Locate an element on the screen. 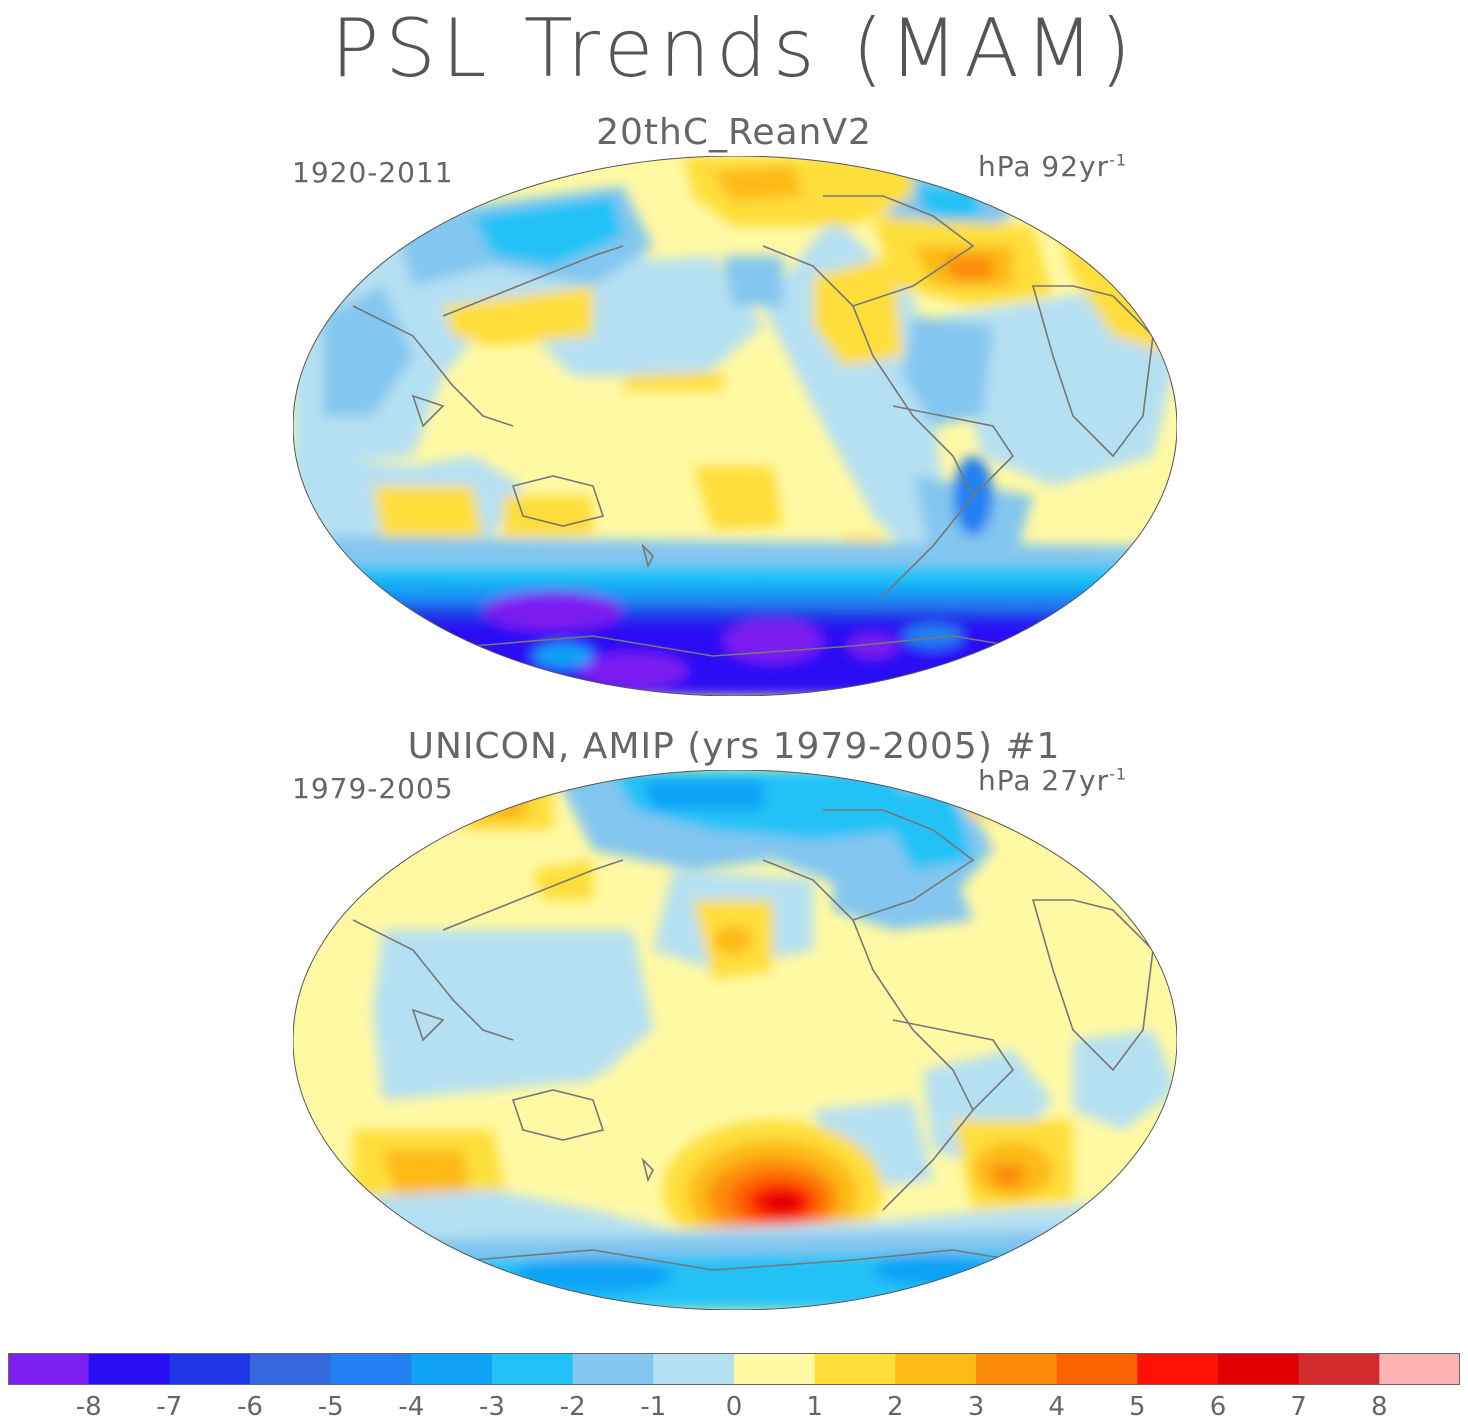  colorbar-tick-label: 1 is located at coordinates (814, 1407).